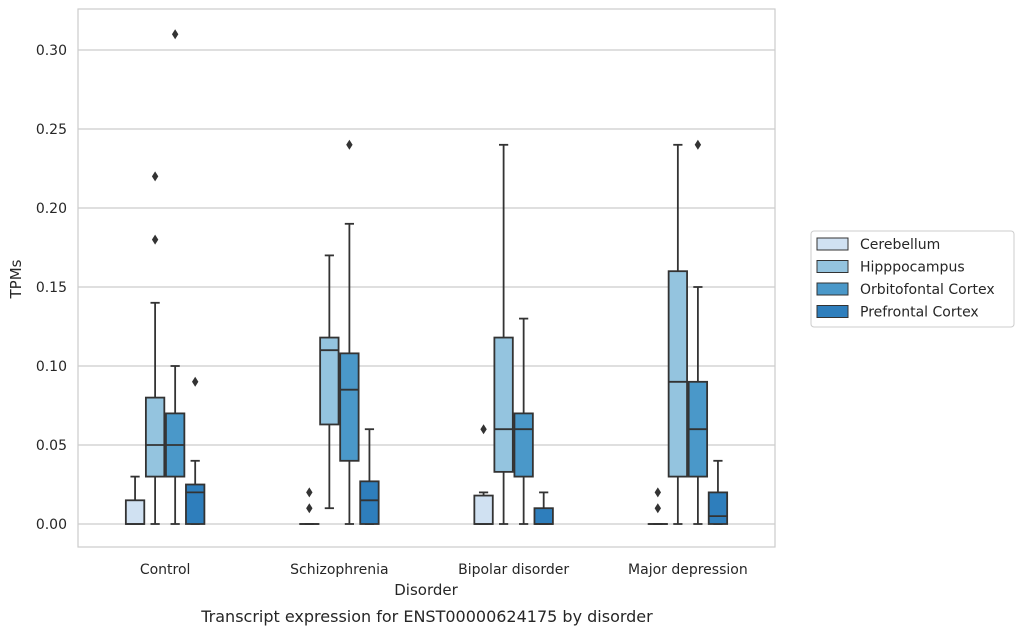 This screenshot has width=1023, height=634. Describe the element at coordinates (912, 268) in the screenshot. I see `legend-label: Hipppocampus` at that location.